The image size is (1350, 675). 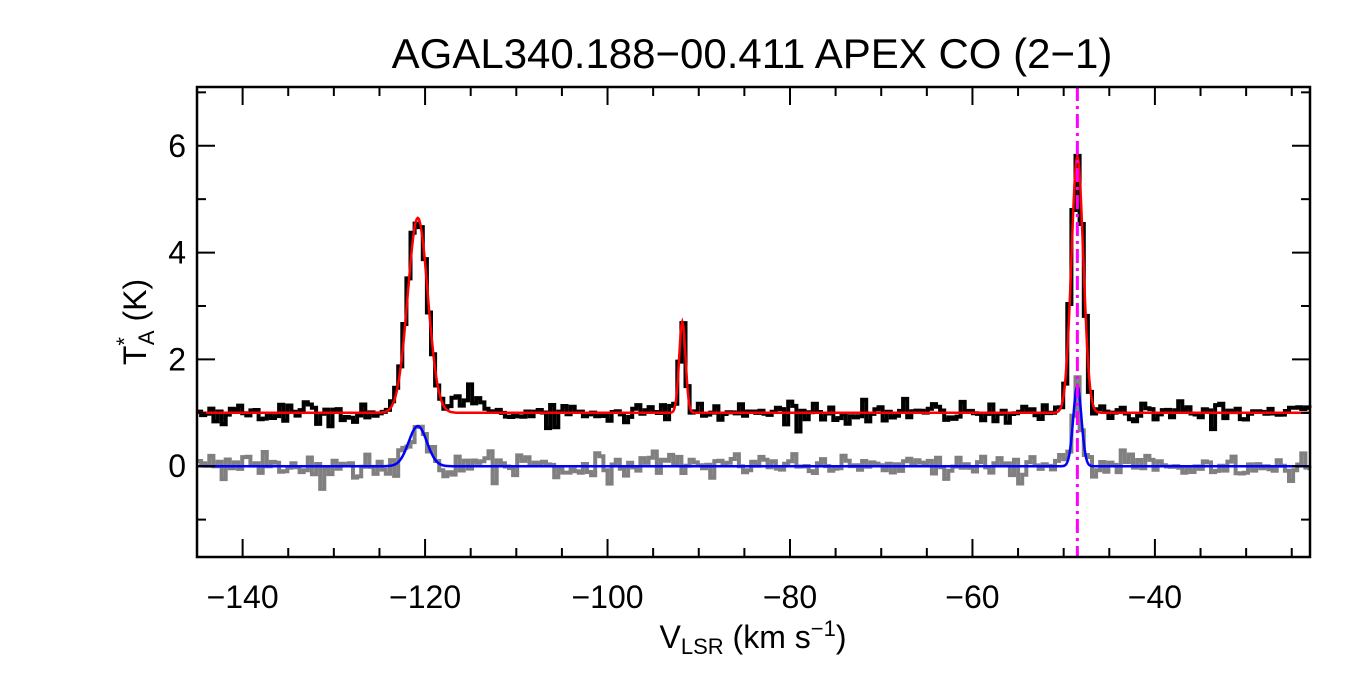 What do you see at coordinates (841, 637) in the screenshot?
I see `x-axis-label-end: )` at bounding box center [841, 637].